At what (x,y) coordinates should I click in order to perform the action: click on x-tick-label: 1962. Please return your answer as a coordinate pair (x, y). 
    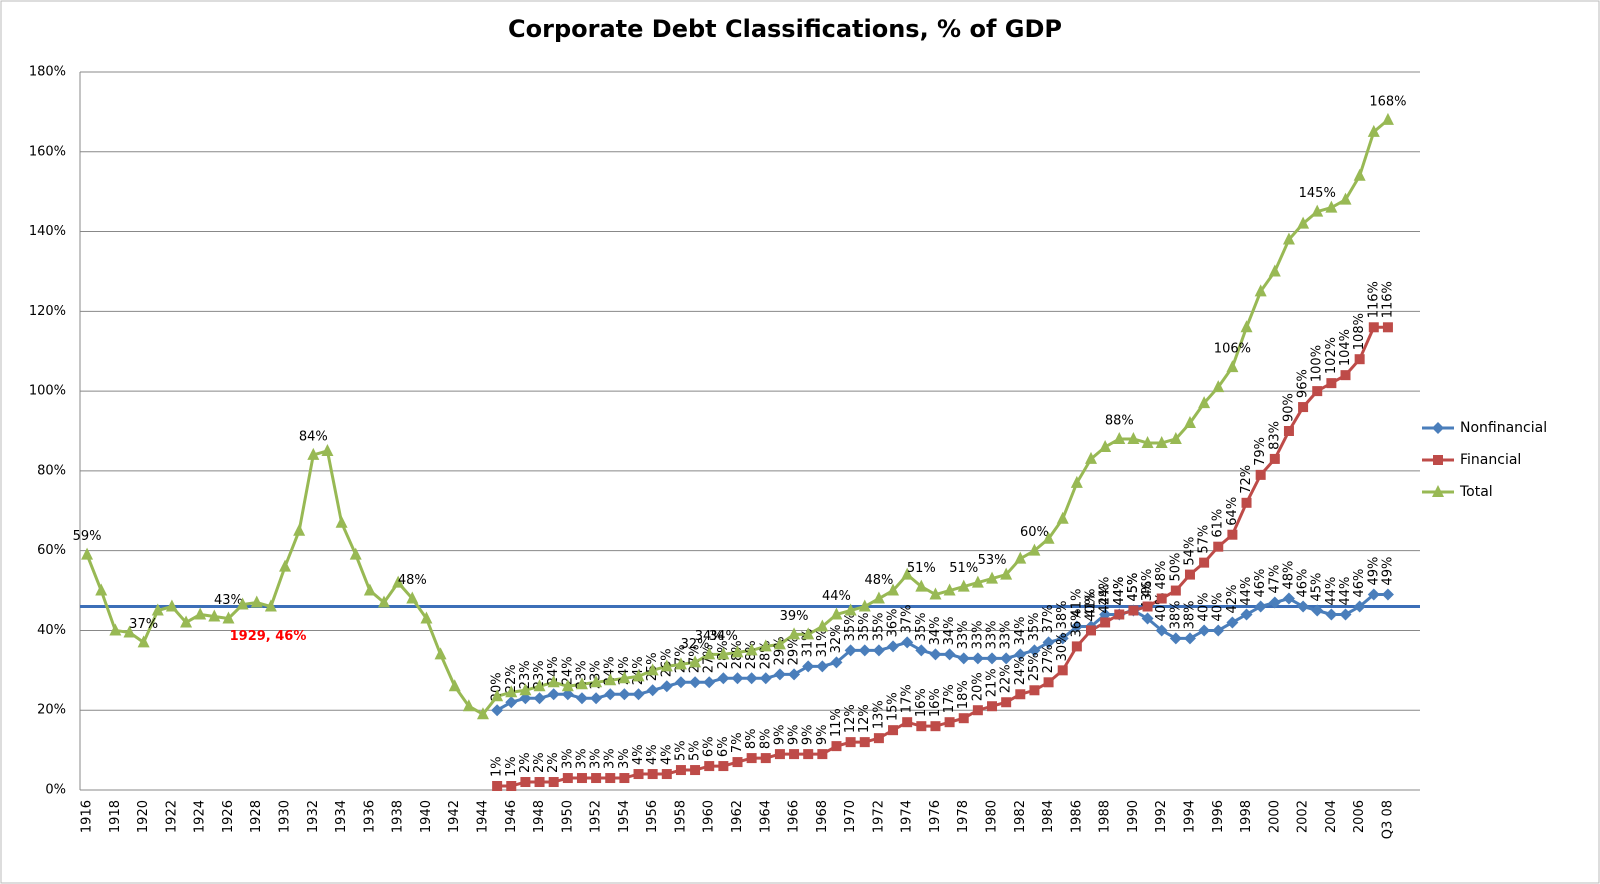
    Looking at the image, I should click on (737, 816).